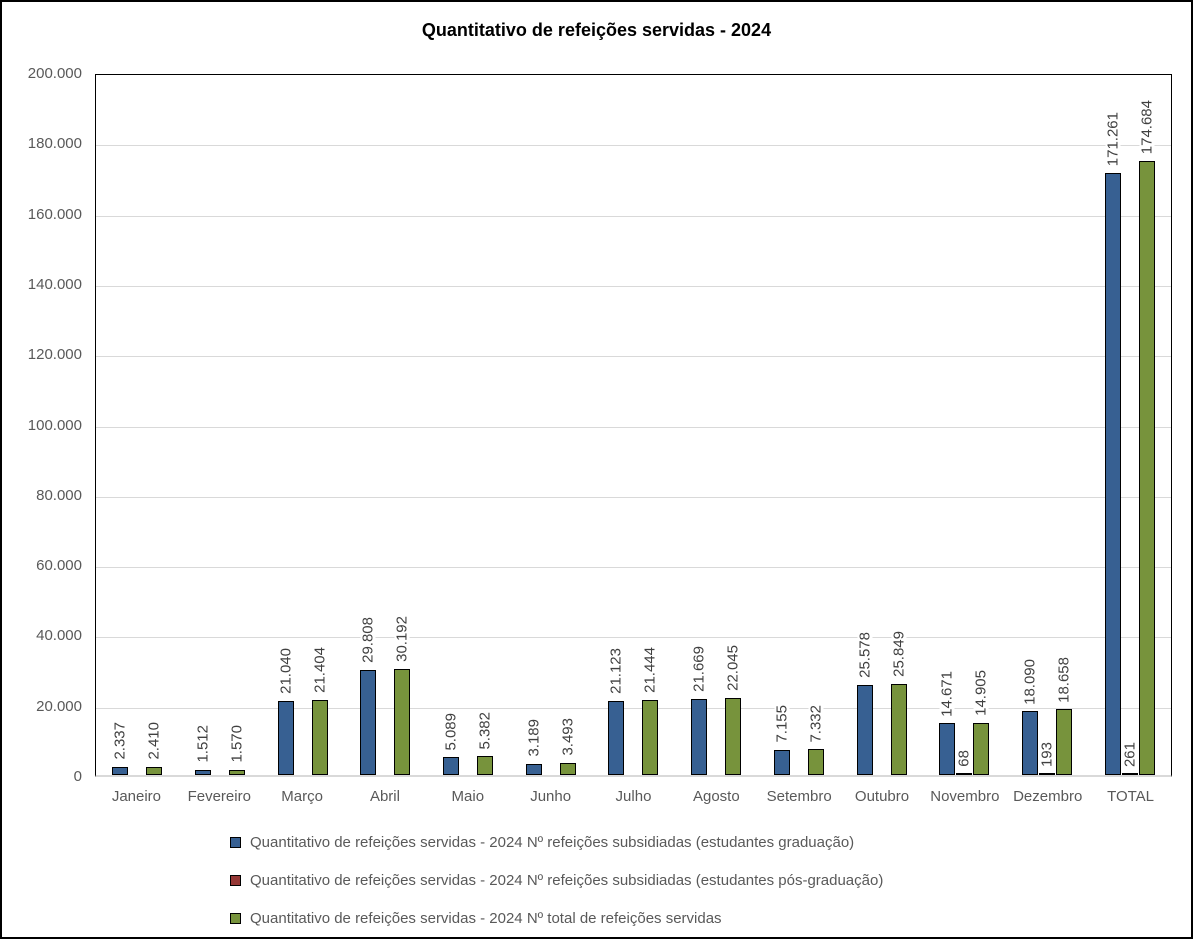  I want to click on bar-slot: 3.189, so click(533, 425).